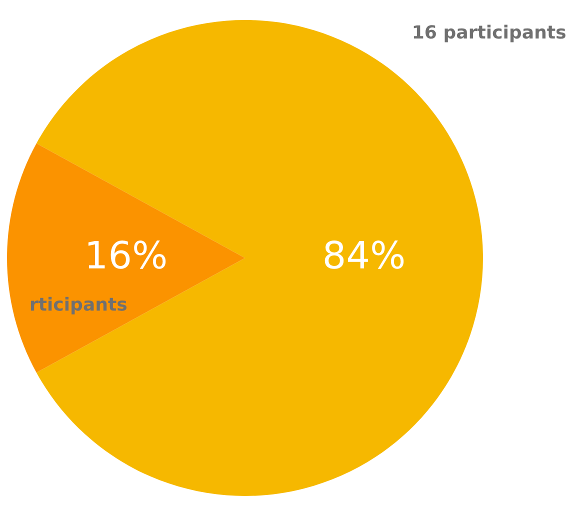 The width and height of the screenshot is (571, 513). Describe the element at coordinates (78, 305) in the screenshot. I see `slice-label: rticipants` at that location.